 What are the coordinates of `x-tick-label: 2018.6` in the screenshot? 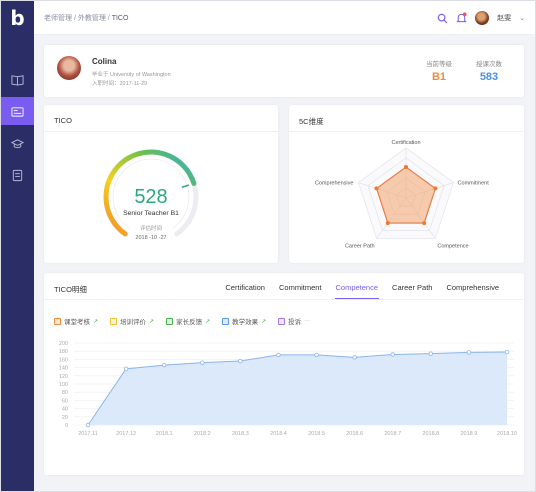 It's located at (354, 434).